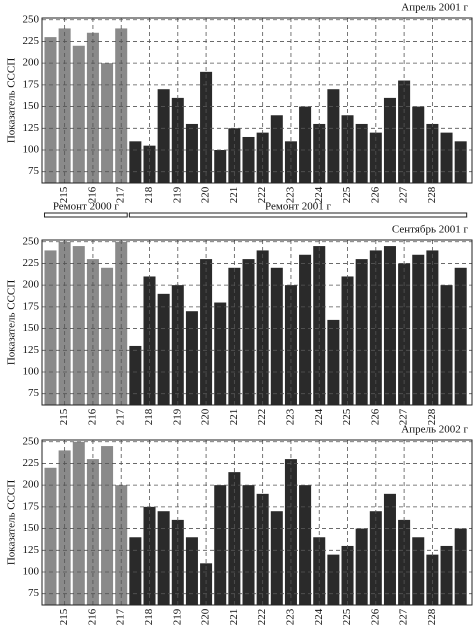  I want to click on chart-title: Сентябрь 2001 г, so click(430, 230).